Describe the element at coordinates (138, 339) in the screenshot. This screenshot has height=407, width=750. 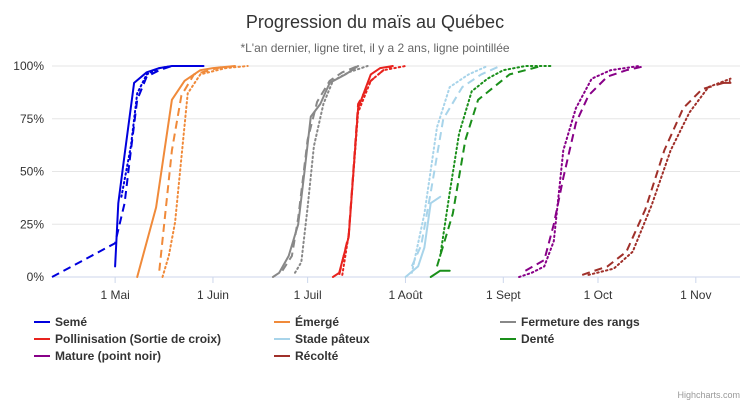
I see `legend-label: Pollinisation (Sortie de croix)` at that location.